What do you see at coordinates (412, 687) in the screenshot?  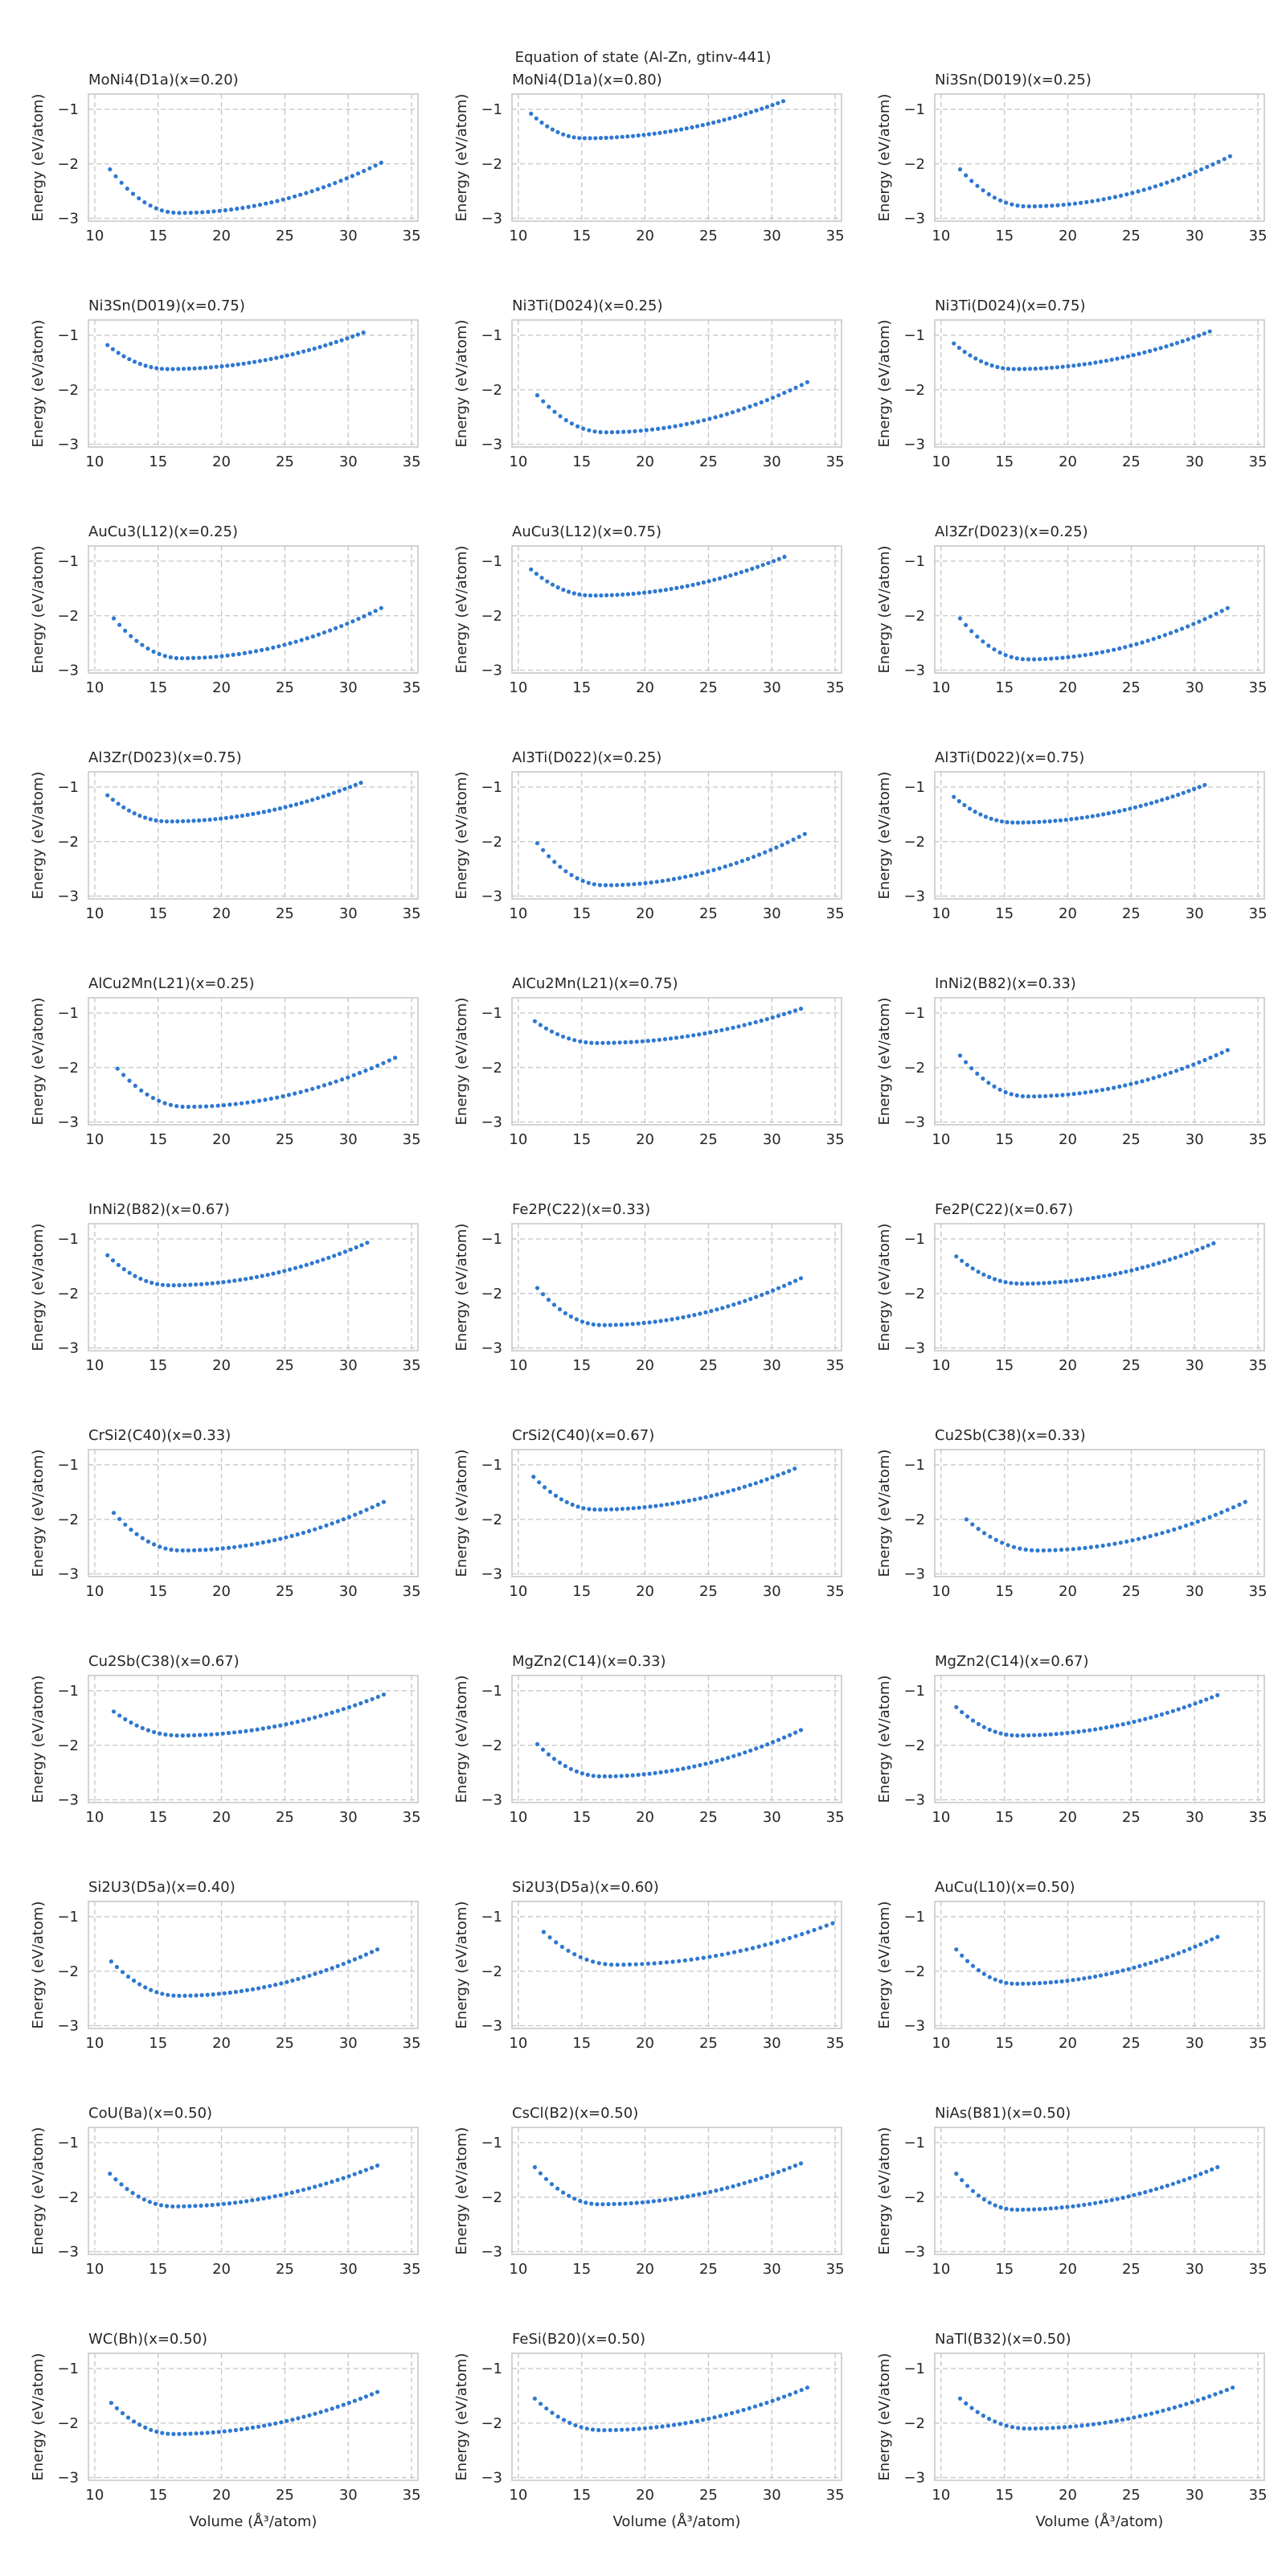 I see `x-tick-label: 35` at bounding box center [412, 687].